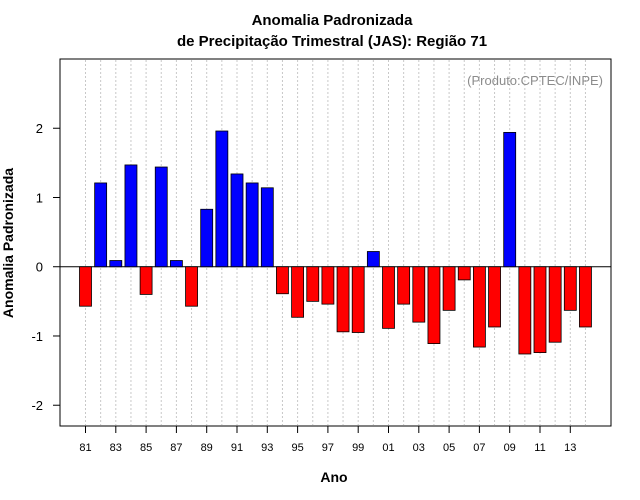  Describe the element at coordinates (449, 448) in the screenshot. I see `x-tick-label: 05` at that location.